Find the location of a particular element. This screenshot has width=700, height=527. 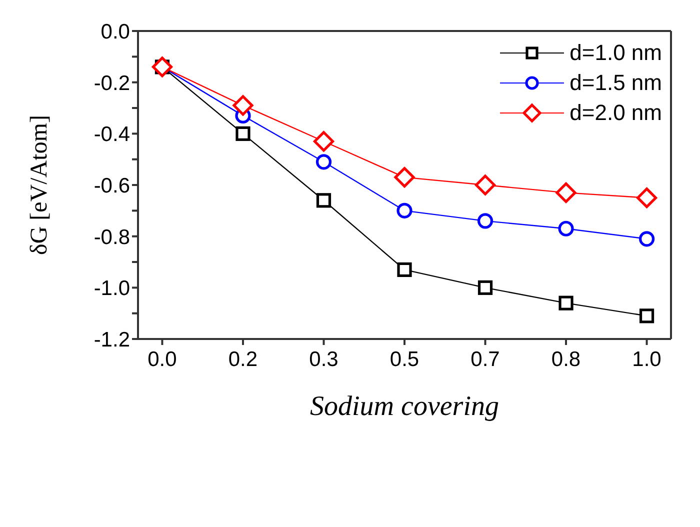

x-tick-label: 0.5 is located at coordinates (405, 359).